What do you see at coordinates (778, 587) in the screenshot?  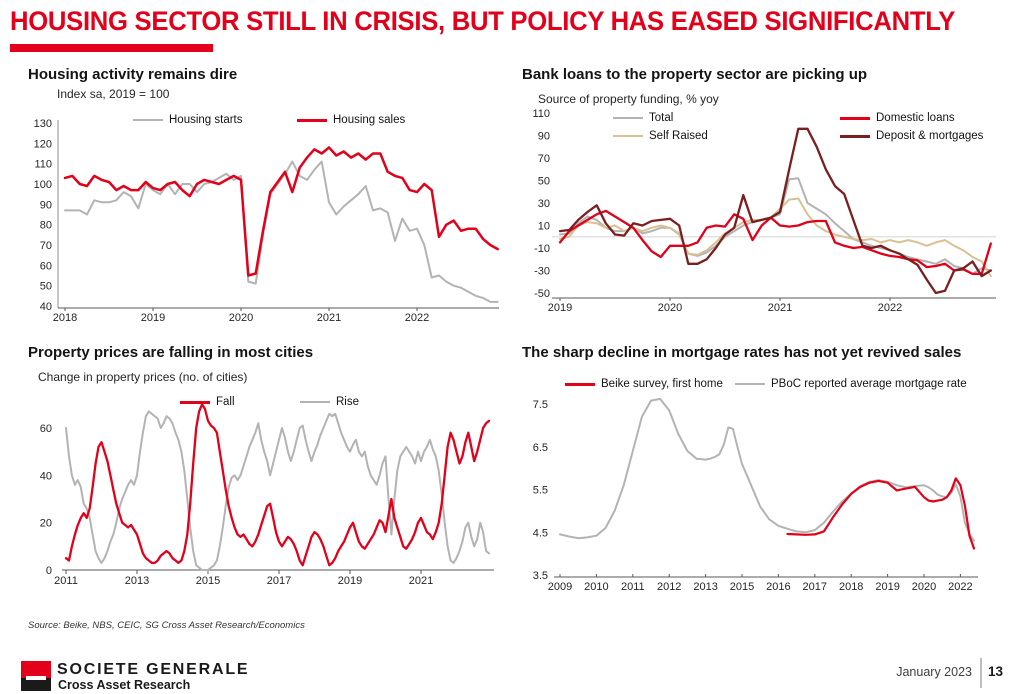 I see `x-tick-label: 2016` at bounding box center [778, 587].